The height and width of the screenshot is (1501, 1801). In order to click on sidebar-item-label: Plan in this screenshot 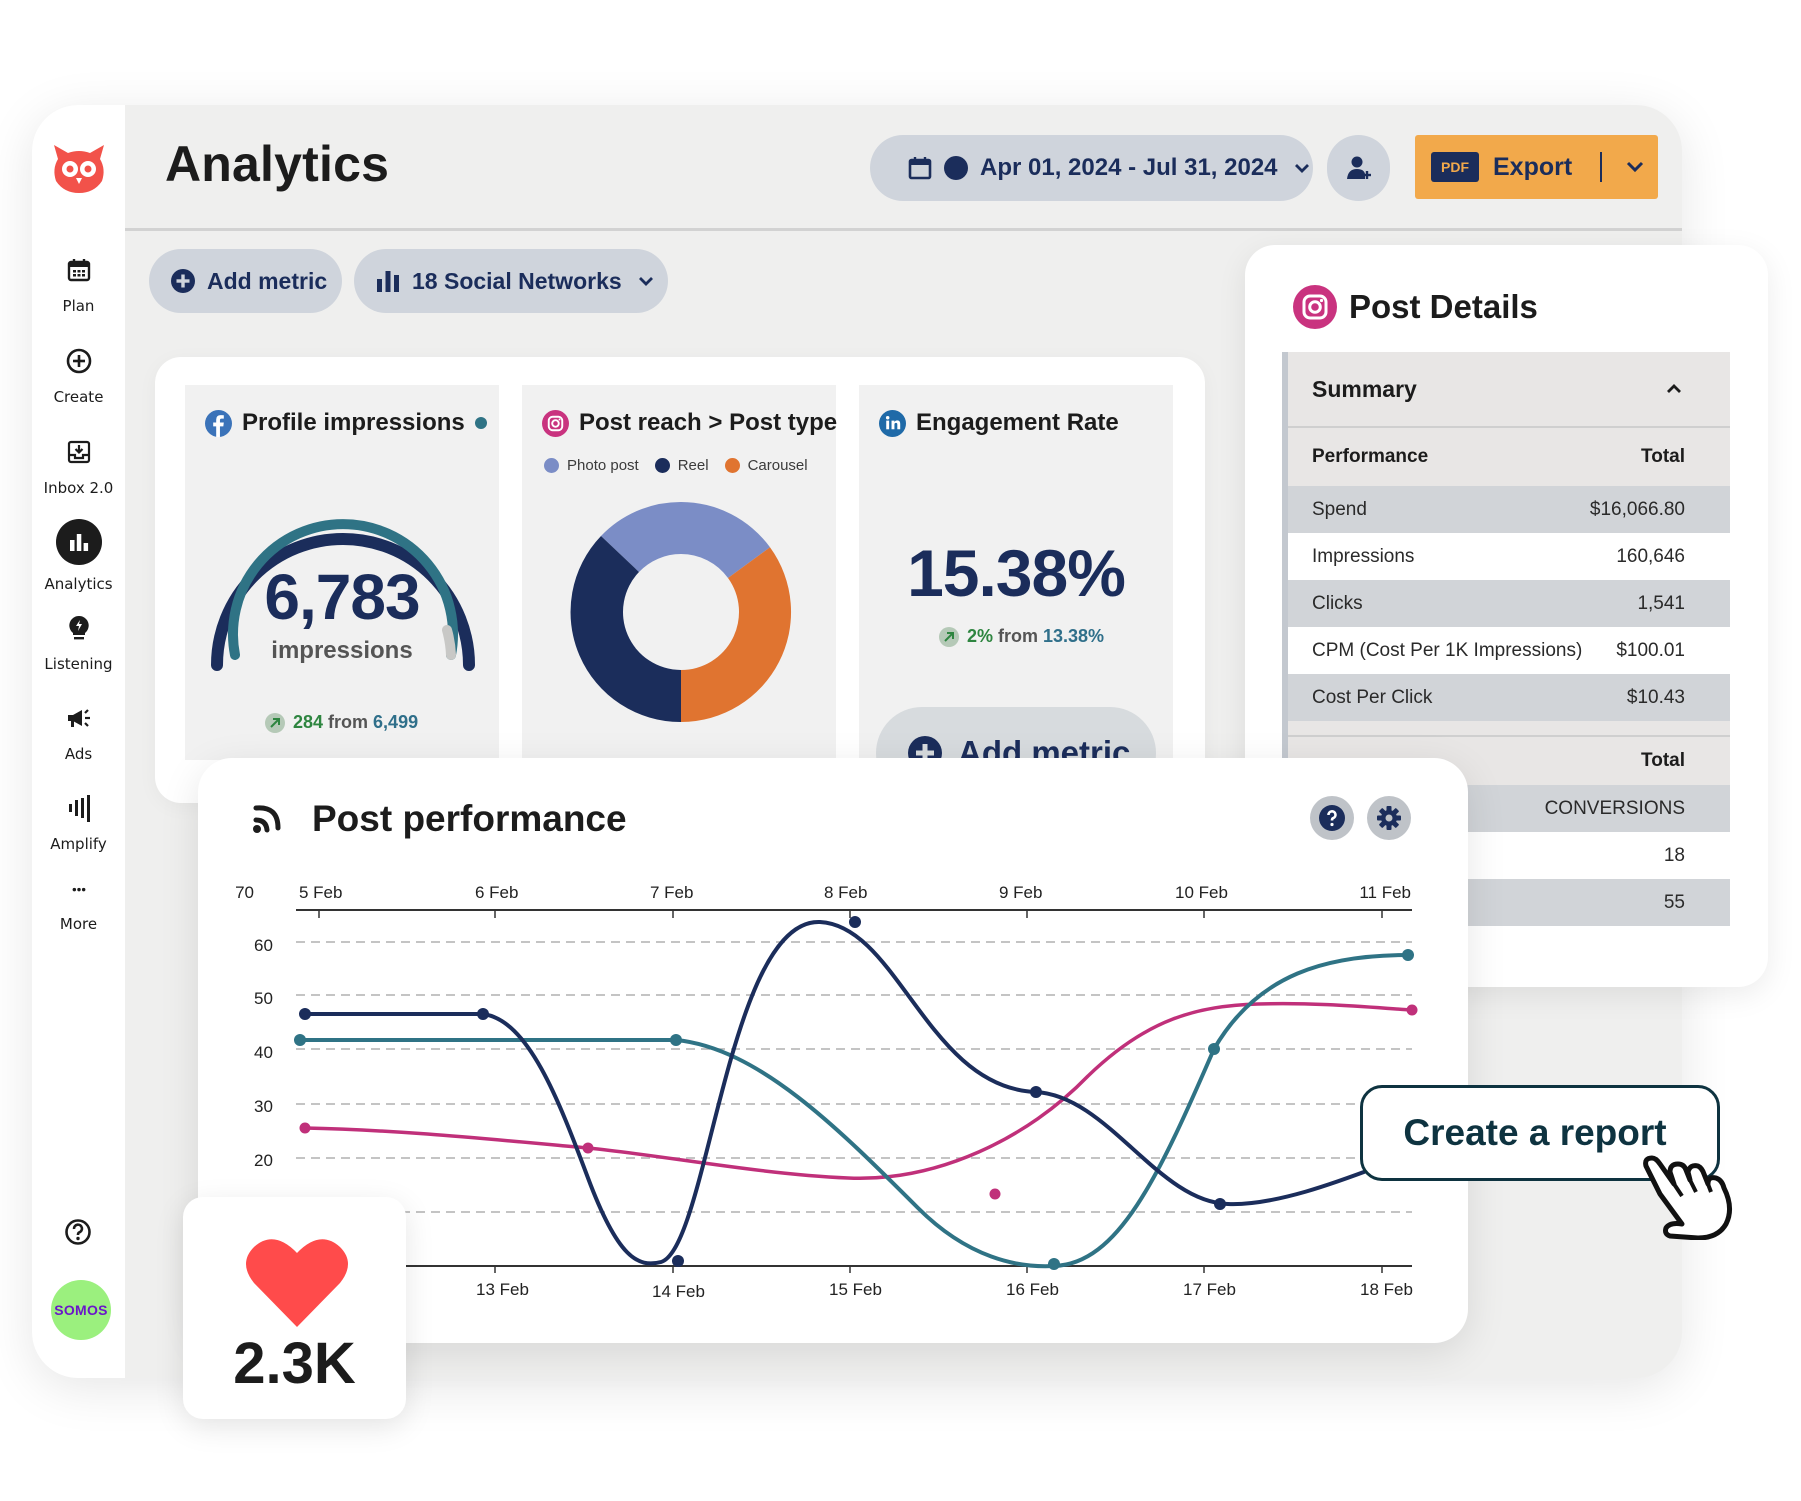, I will do `click(78, 306)`.